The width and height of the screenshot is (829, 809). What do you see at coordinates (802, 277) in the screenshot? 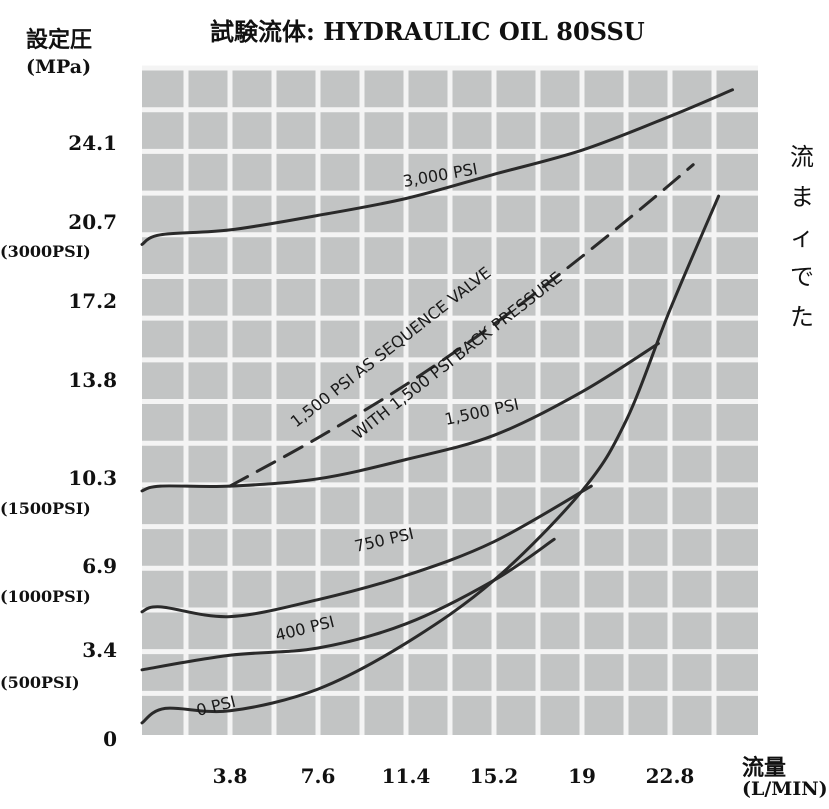
I see `side-text-char: で` at bounding box center [802, 277].